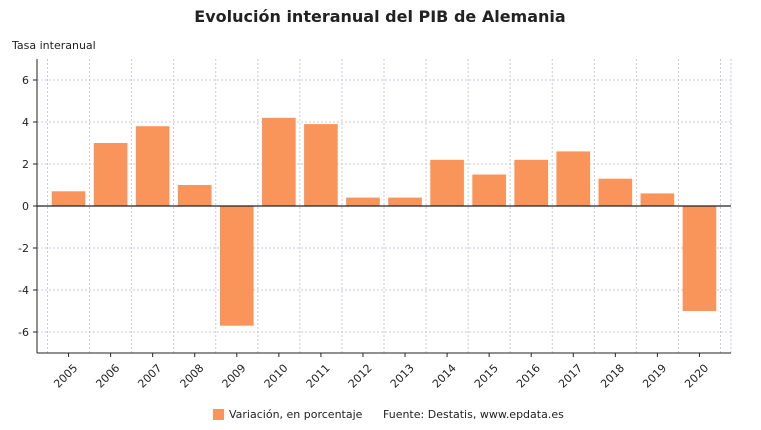  I want to click on x-tick-label-2014: 2014, so click(444, 376).